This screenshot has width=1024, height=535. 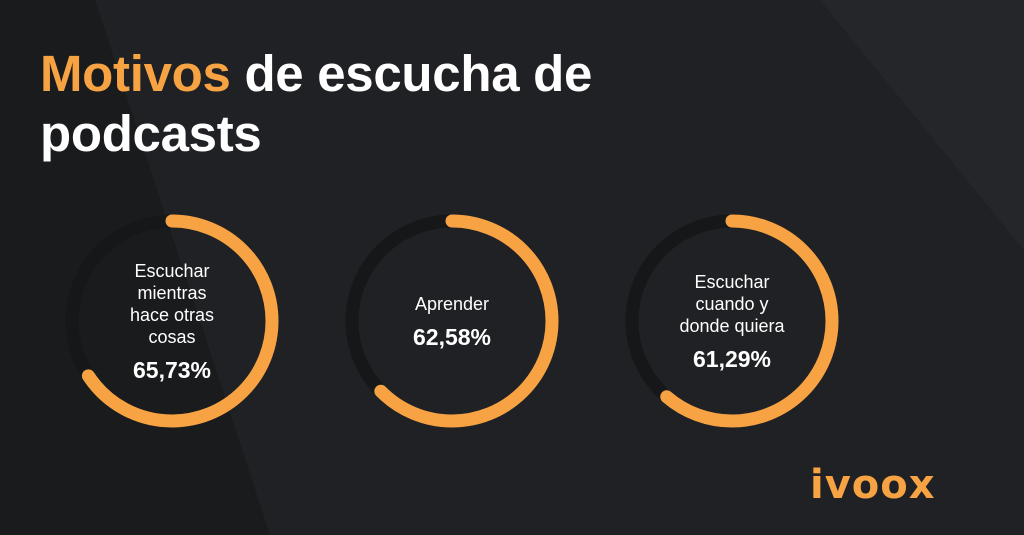 I want to click on donut-2-line-1: cuando y, so click(x=732, y=303).